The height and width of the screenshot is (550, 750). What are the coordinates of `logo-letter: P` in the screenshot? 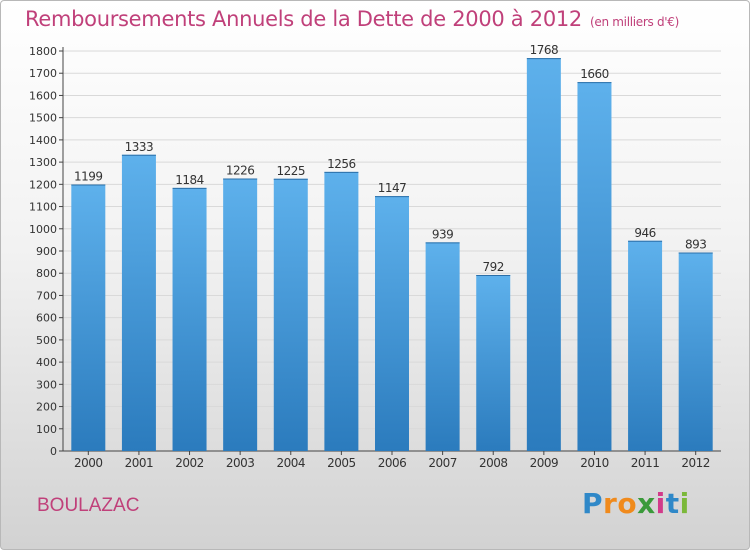 It's located at (593, 503).